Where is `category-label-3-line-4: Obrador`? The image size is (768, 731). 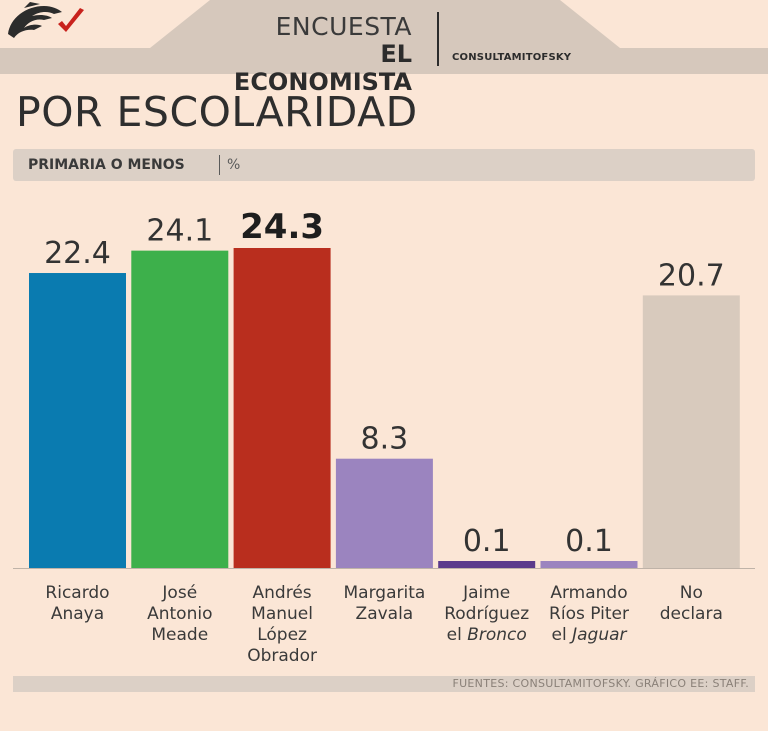 category-label-3-line-4: Obrador is located at coordinates (282, 656).